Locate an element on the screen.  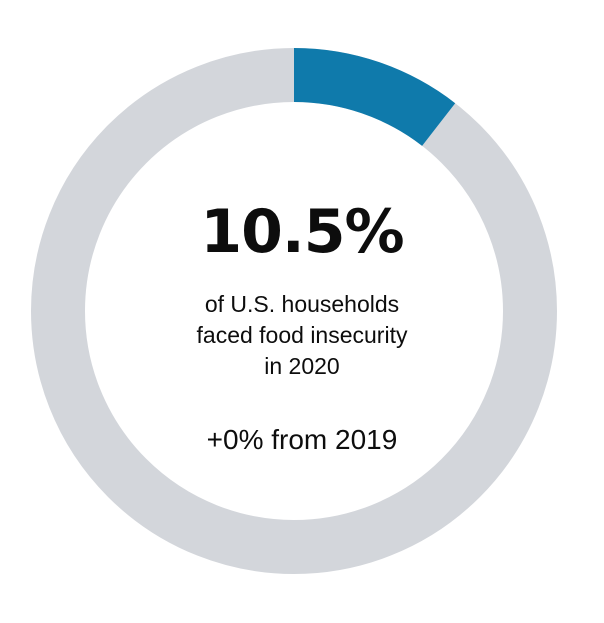
caption-line-3: in 2020 is located at coordinates (302, 366).